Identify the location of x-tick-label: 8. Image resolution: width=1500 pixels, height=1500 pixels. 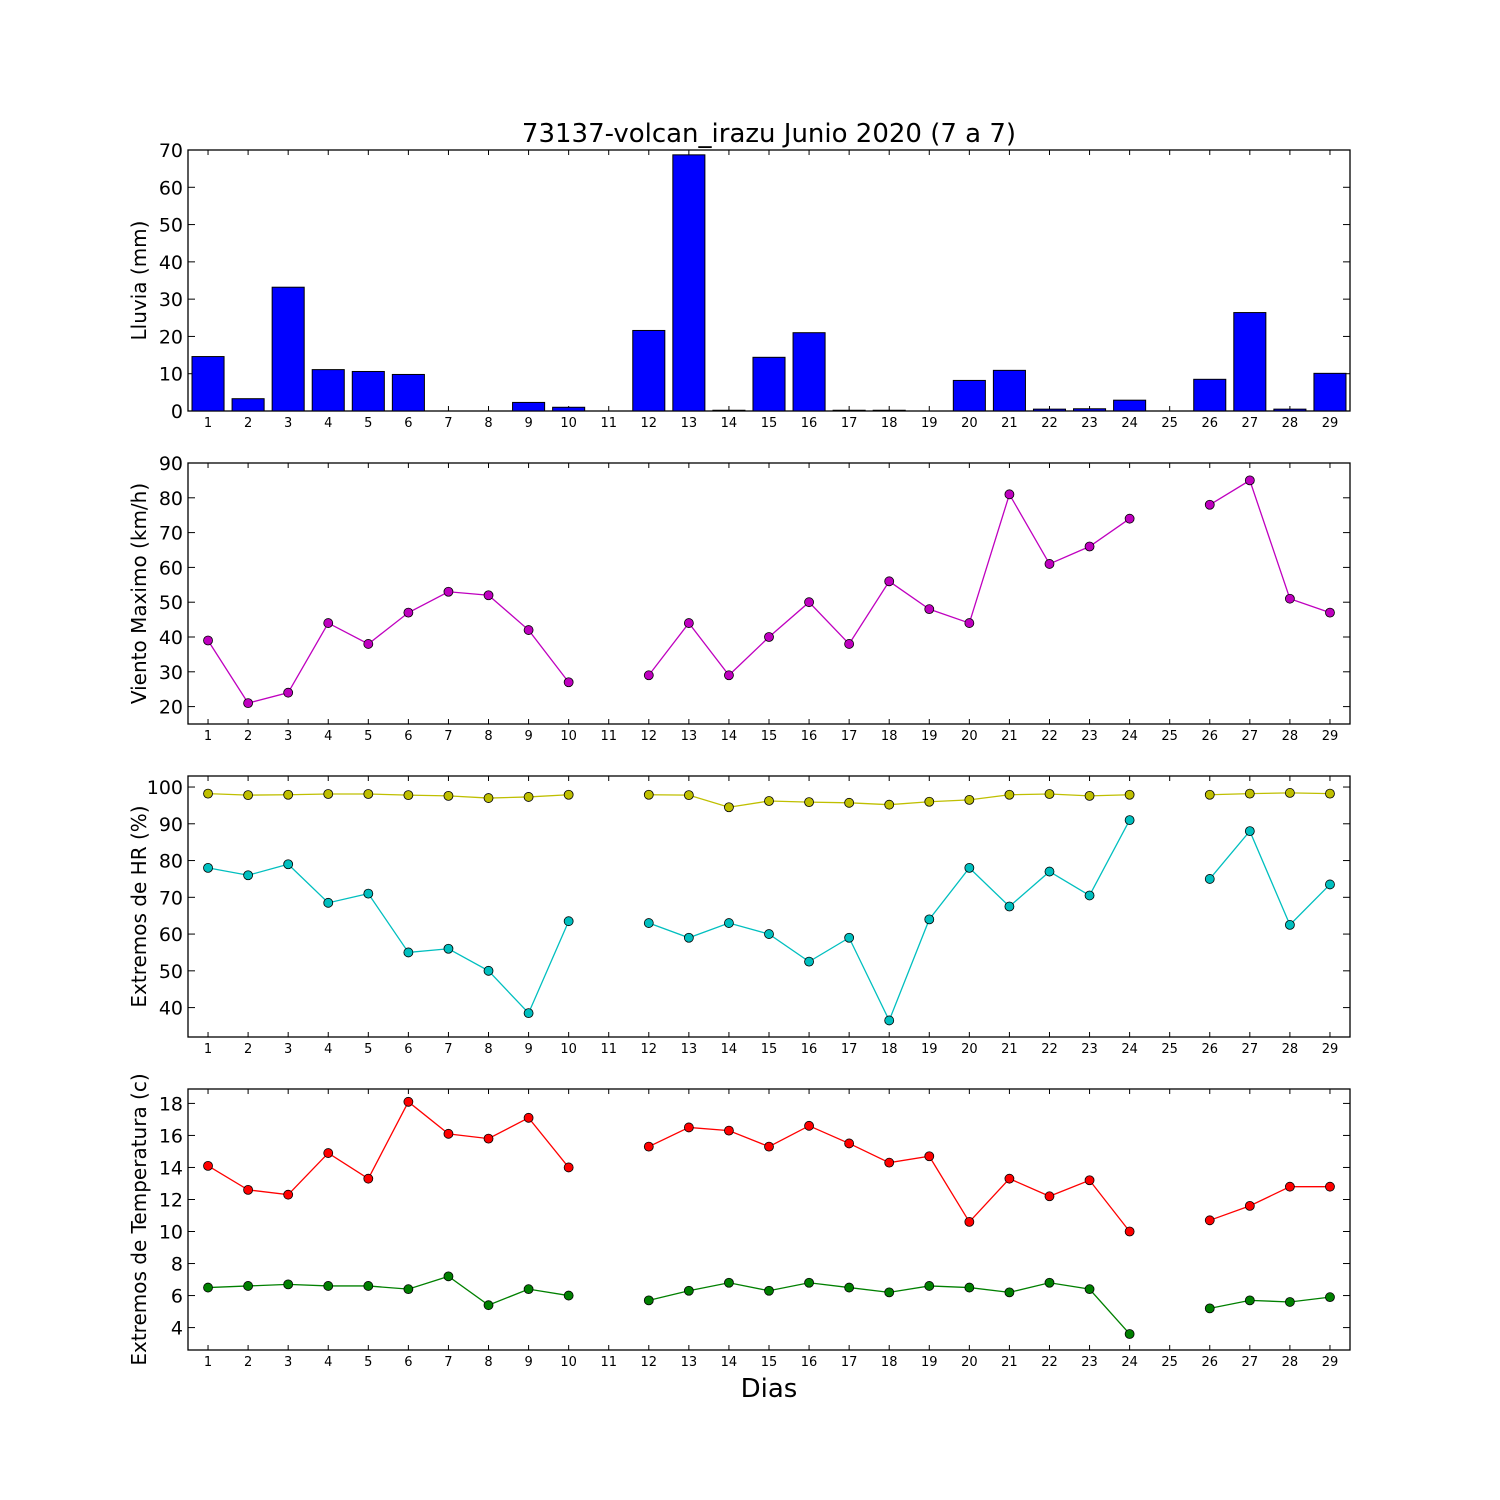
(488, 1049).